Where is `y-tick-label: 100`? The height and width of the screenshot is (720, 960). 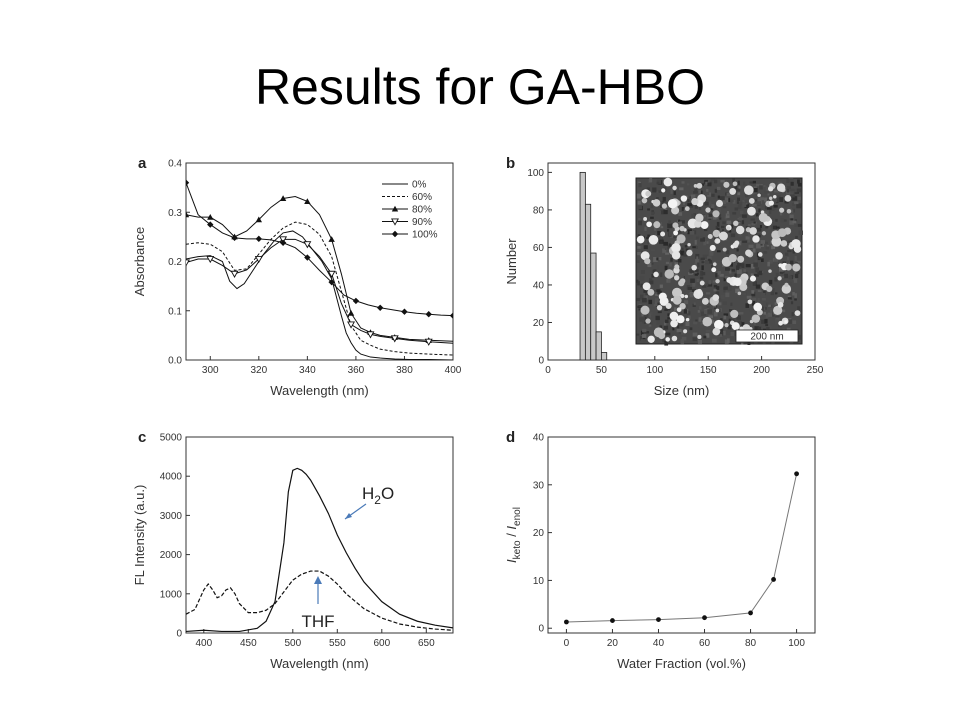
y-tick-label: 100 is located at coordinates (535, 173).